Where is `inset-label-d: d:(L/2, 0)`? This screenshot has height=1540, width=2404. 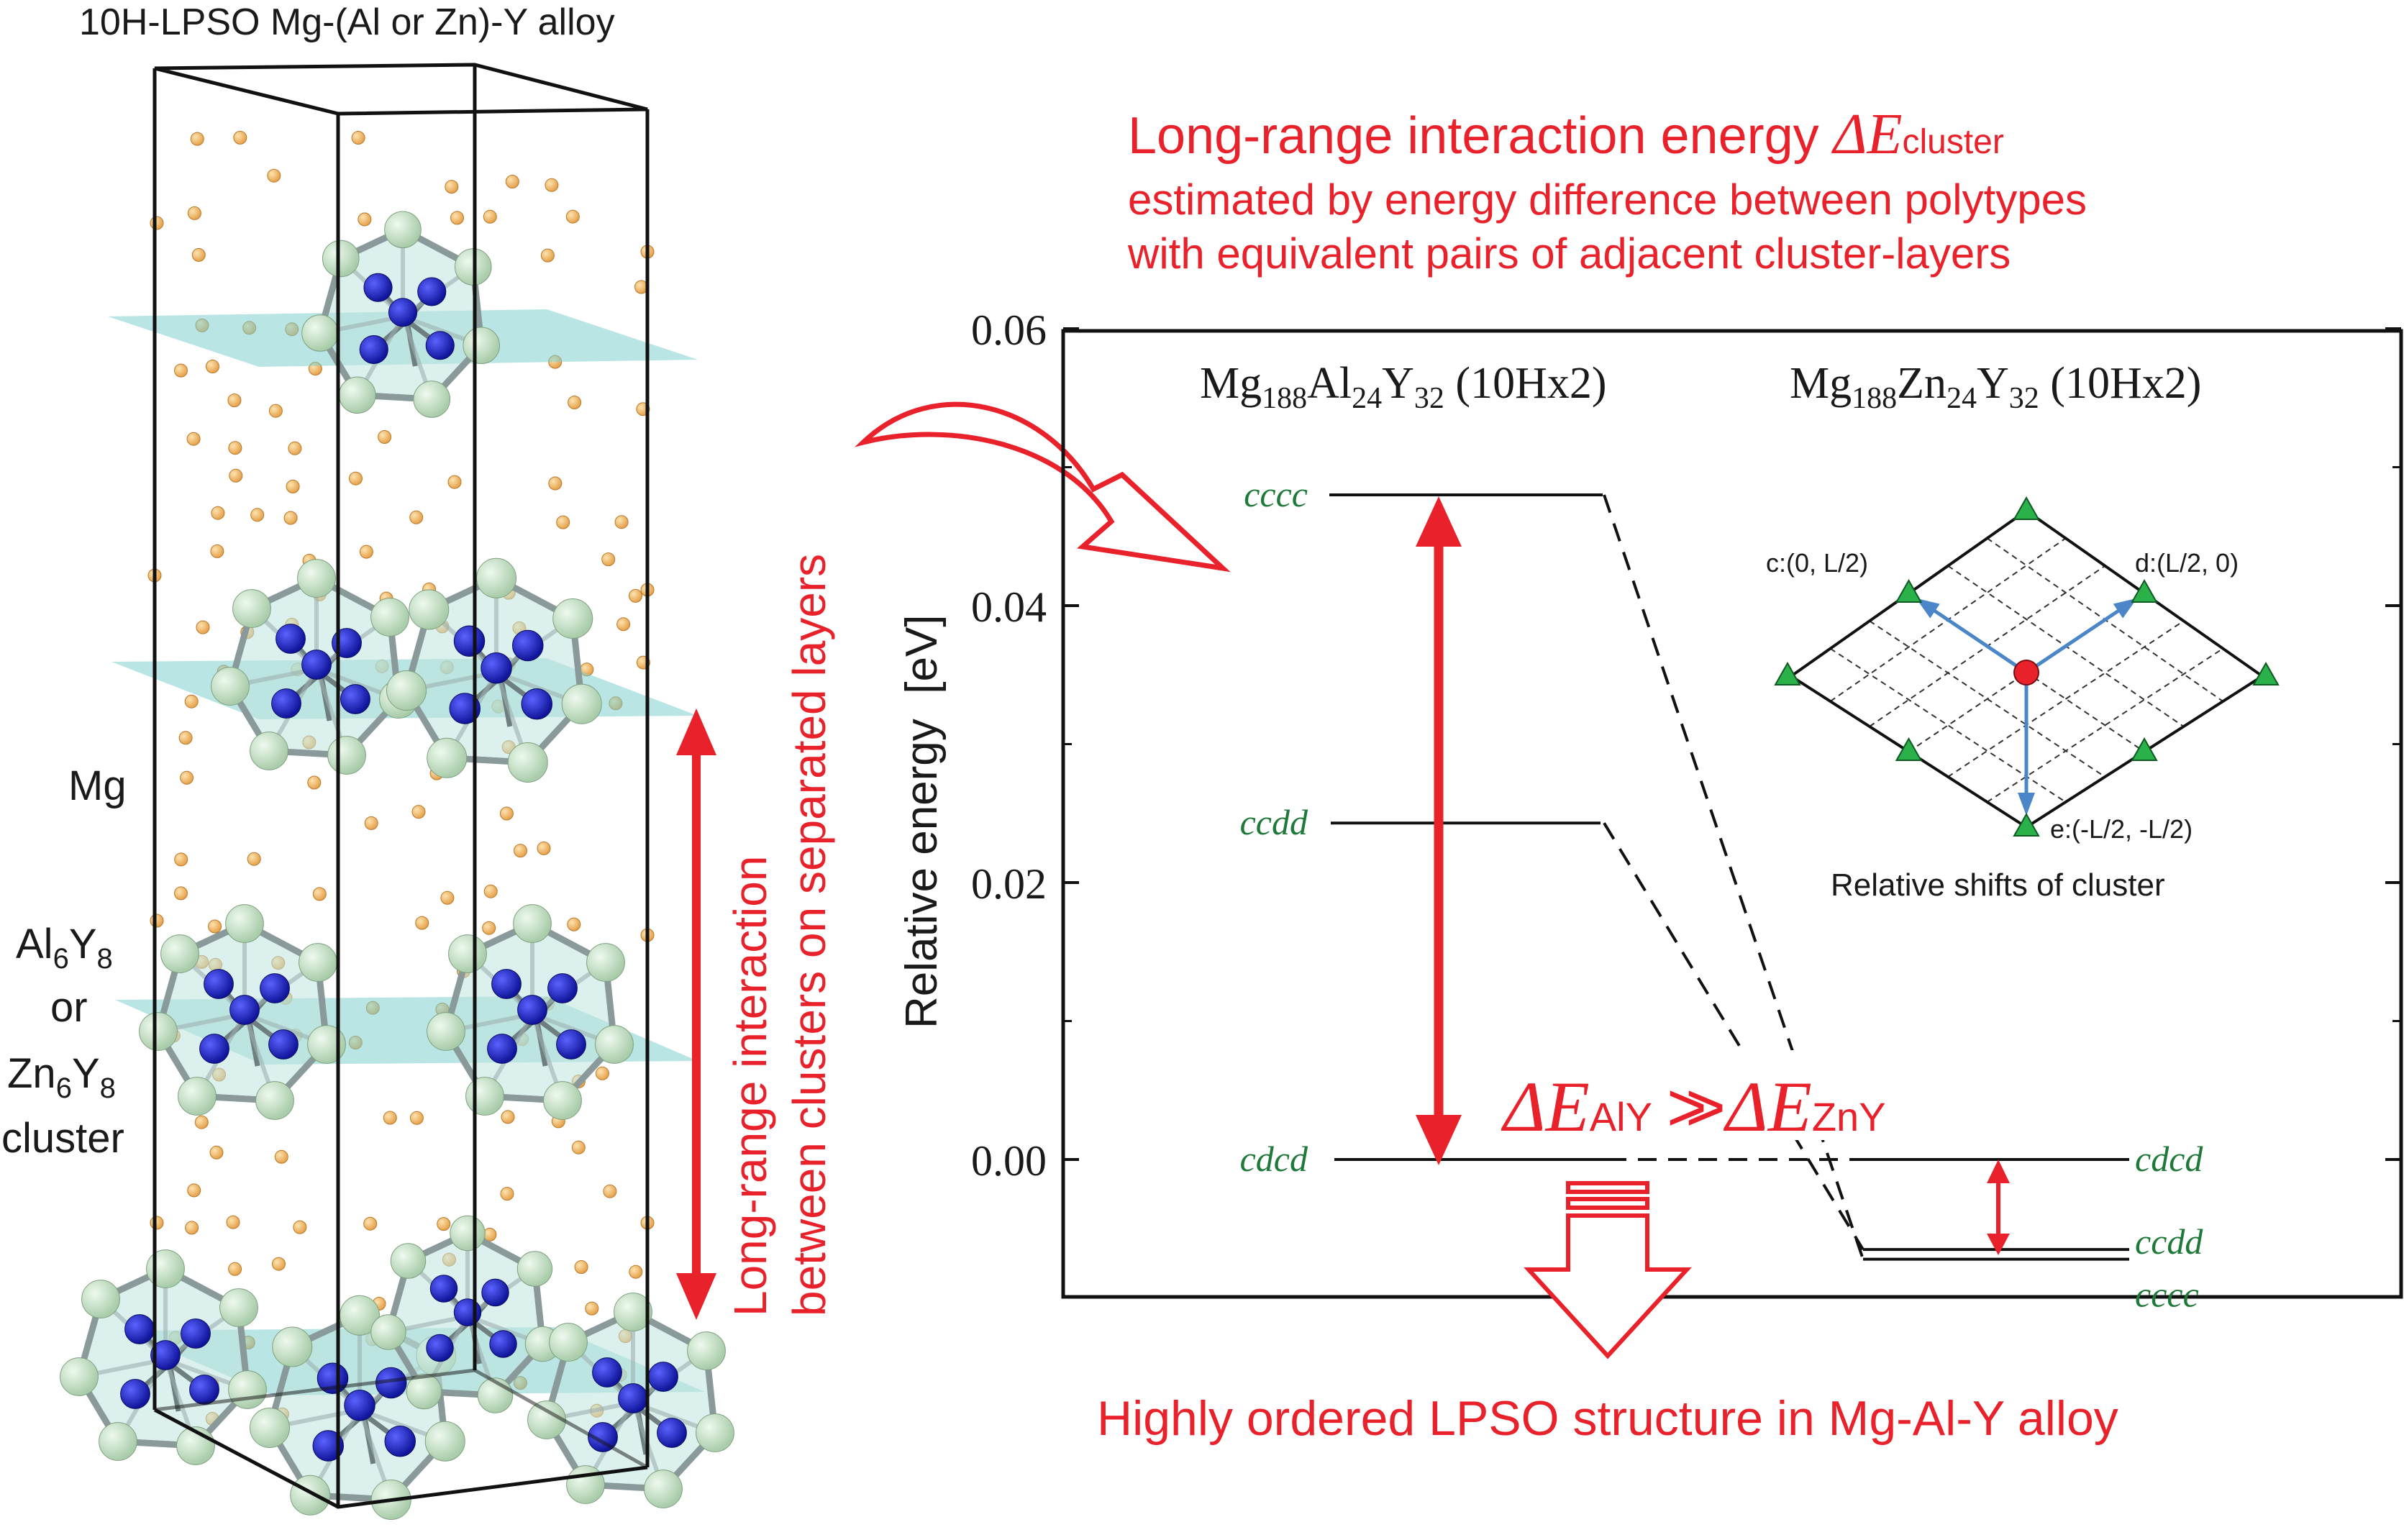
inset-label-d: d:(L/2, 0) is located at coordinates (2187, 563).